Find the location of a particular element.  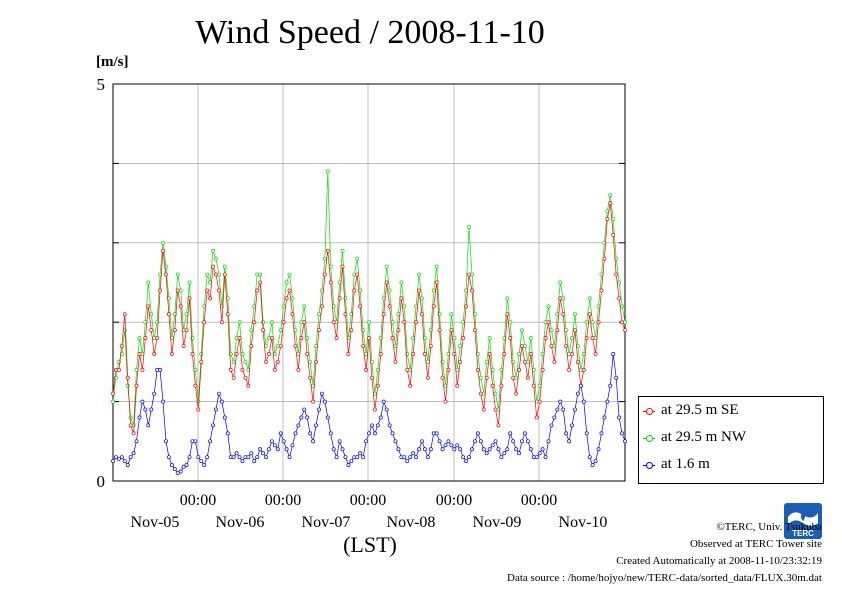

x-tick-date-label: Nov-10 is located at coordinates (583, 522).